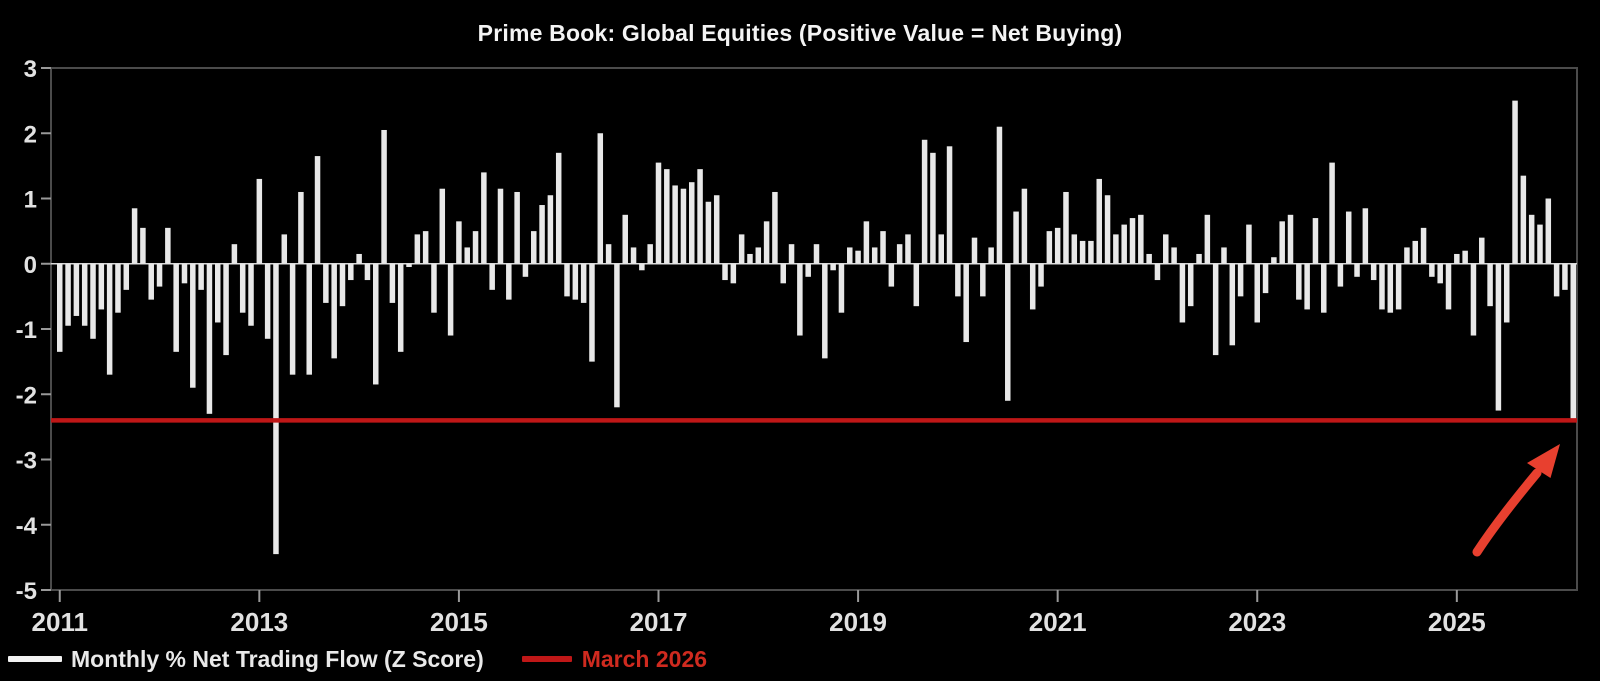 The height and width of the screenshot is (681, 1600). I want to click on x-axis-label: 2019, so click(858, 622).